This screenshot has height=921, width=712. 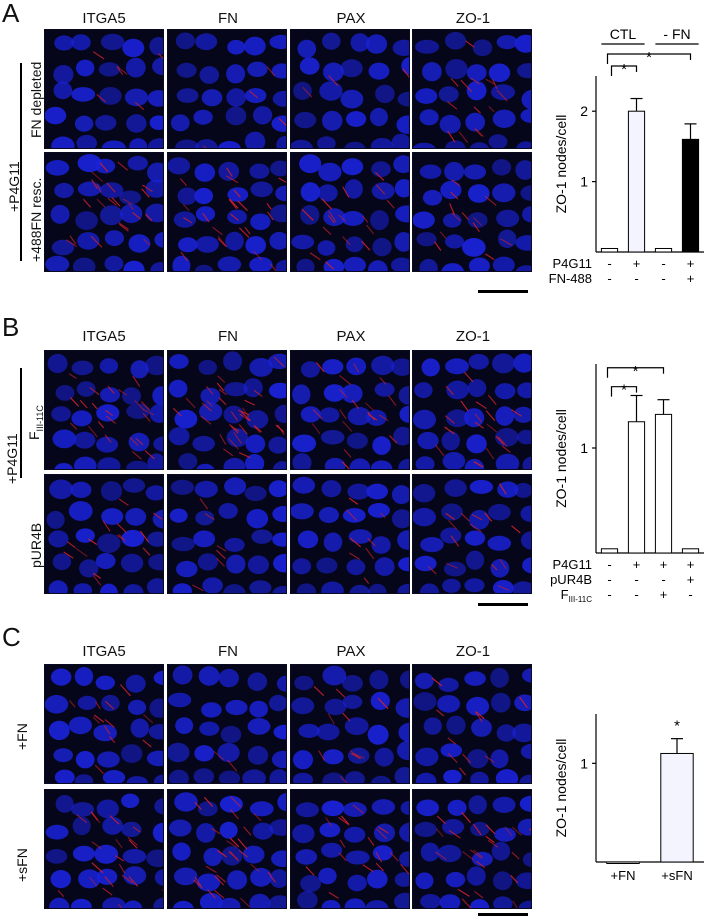 What do you see at coordinates (676, 34) in the screenshot?
I see `group-label: - FN` at bounding box center [676, 34].